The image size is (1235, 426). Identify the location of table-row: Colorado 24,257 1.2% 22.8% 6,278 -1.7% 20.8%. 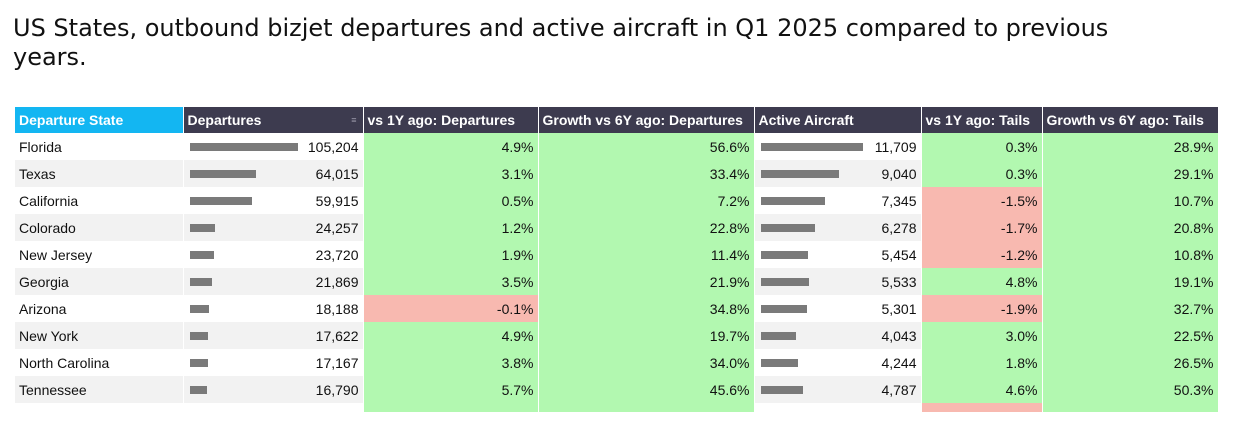
(616, 227).